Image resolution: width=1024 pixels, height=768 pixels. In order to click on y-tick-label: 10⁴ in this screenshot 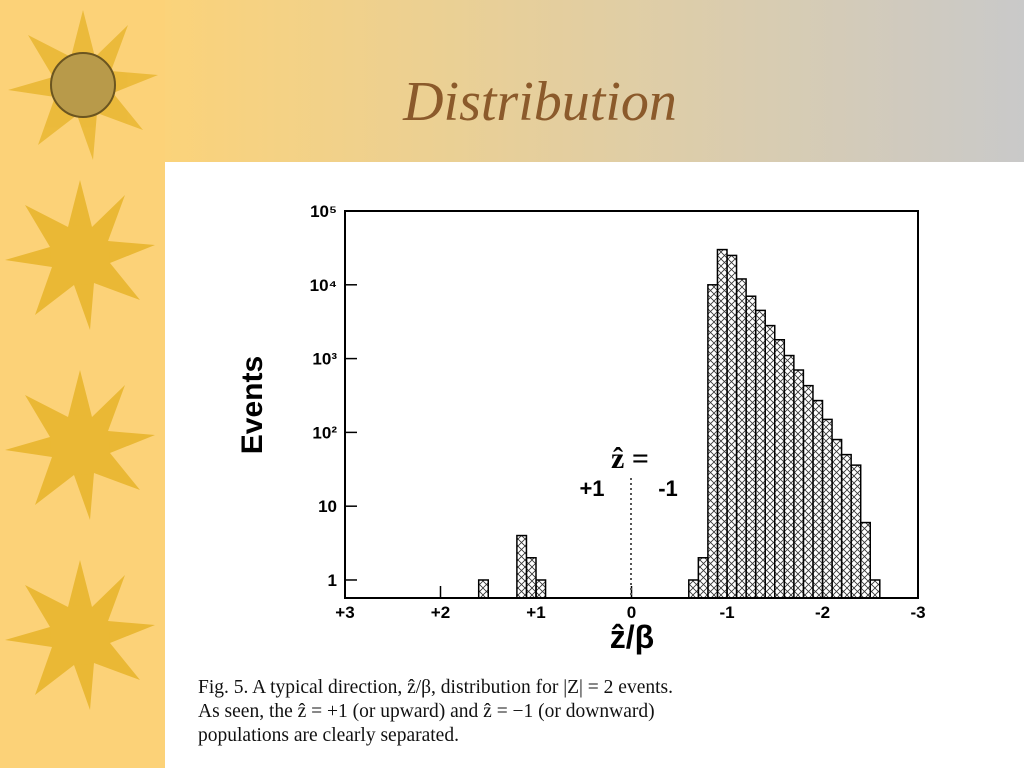, I will do `click(323, 285)`.